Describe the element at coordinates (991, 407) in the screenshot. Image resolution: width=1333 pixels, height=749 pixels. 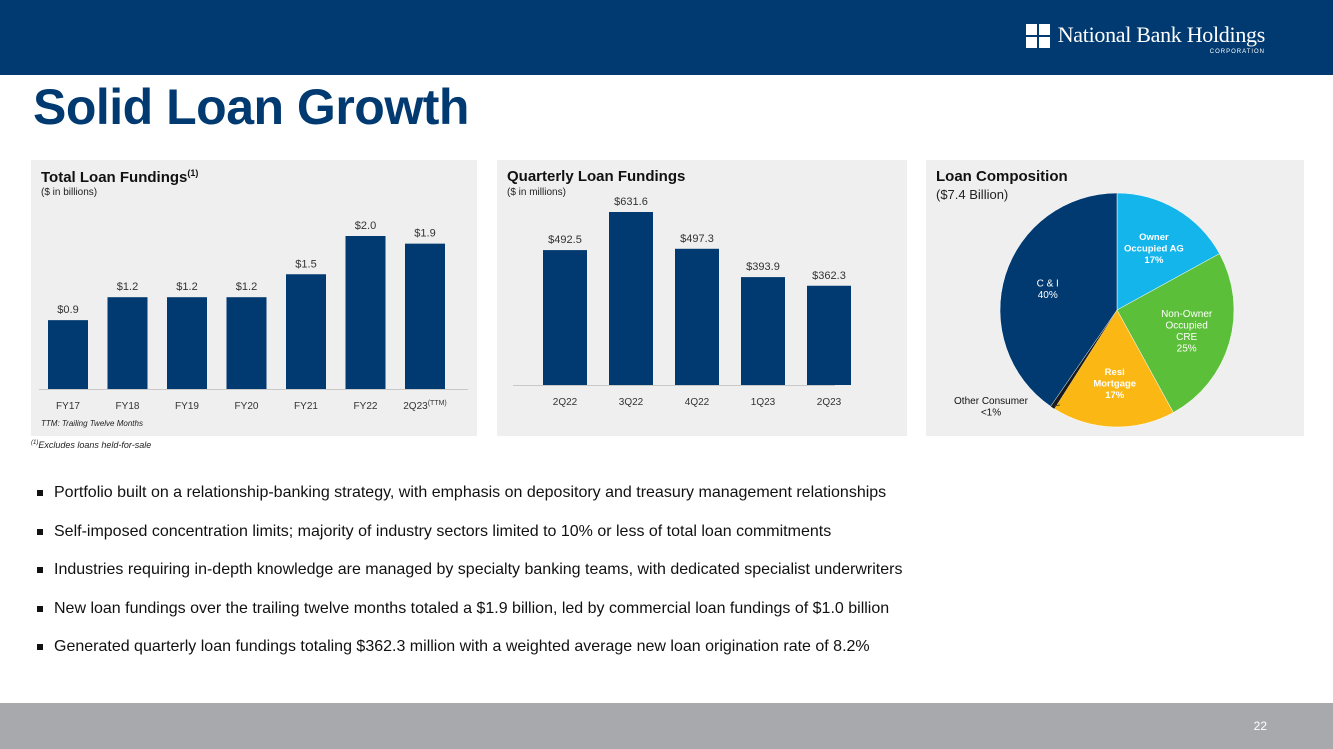
I see `slice-label: Other Consumer <1%` at that location.